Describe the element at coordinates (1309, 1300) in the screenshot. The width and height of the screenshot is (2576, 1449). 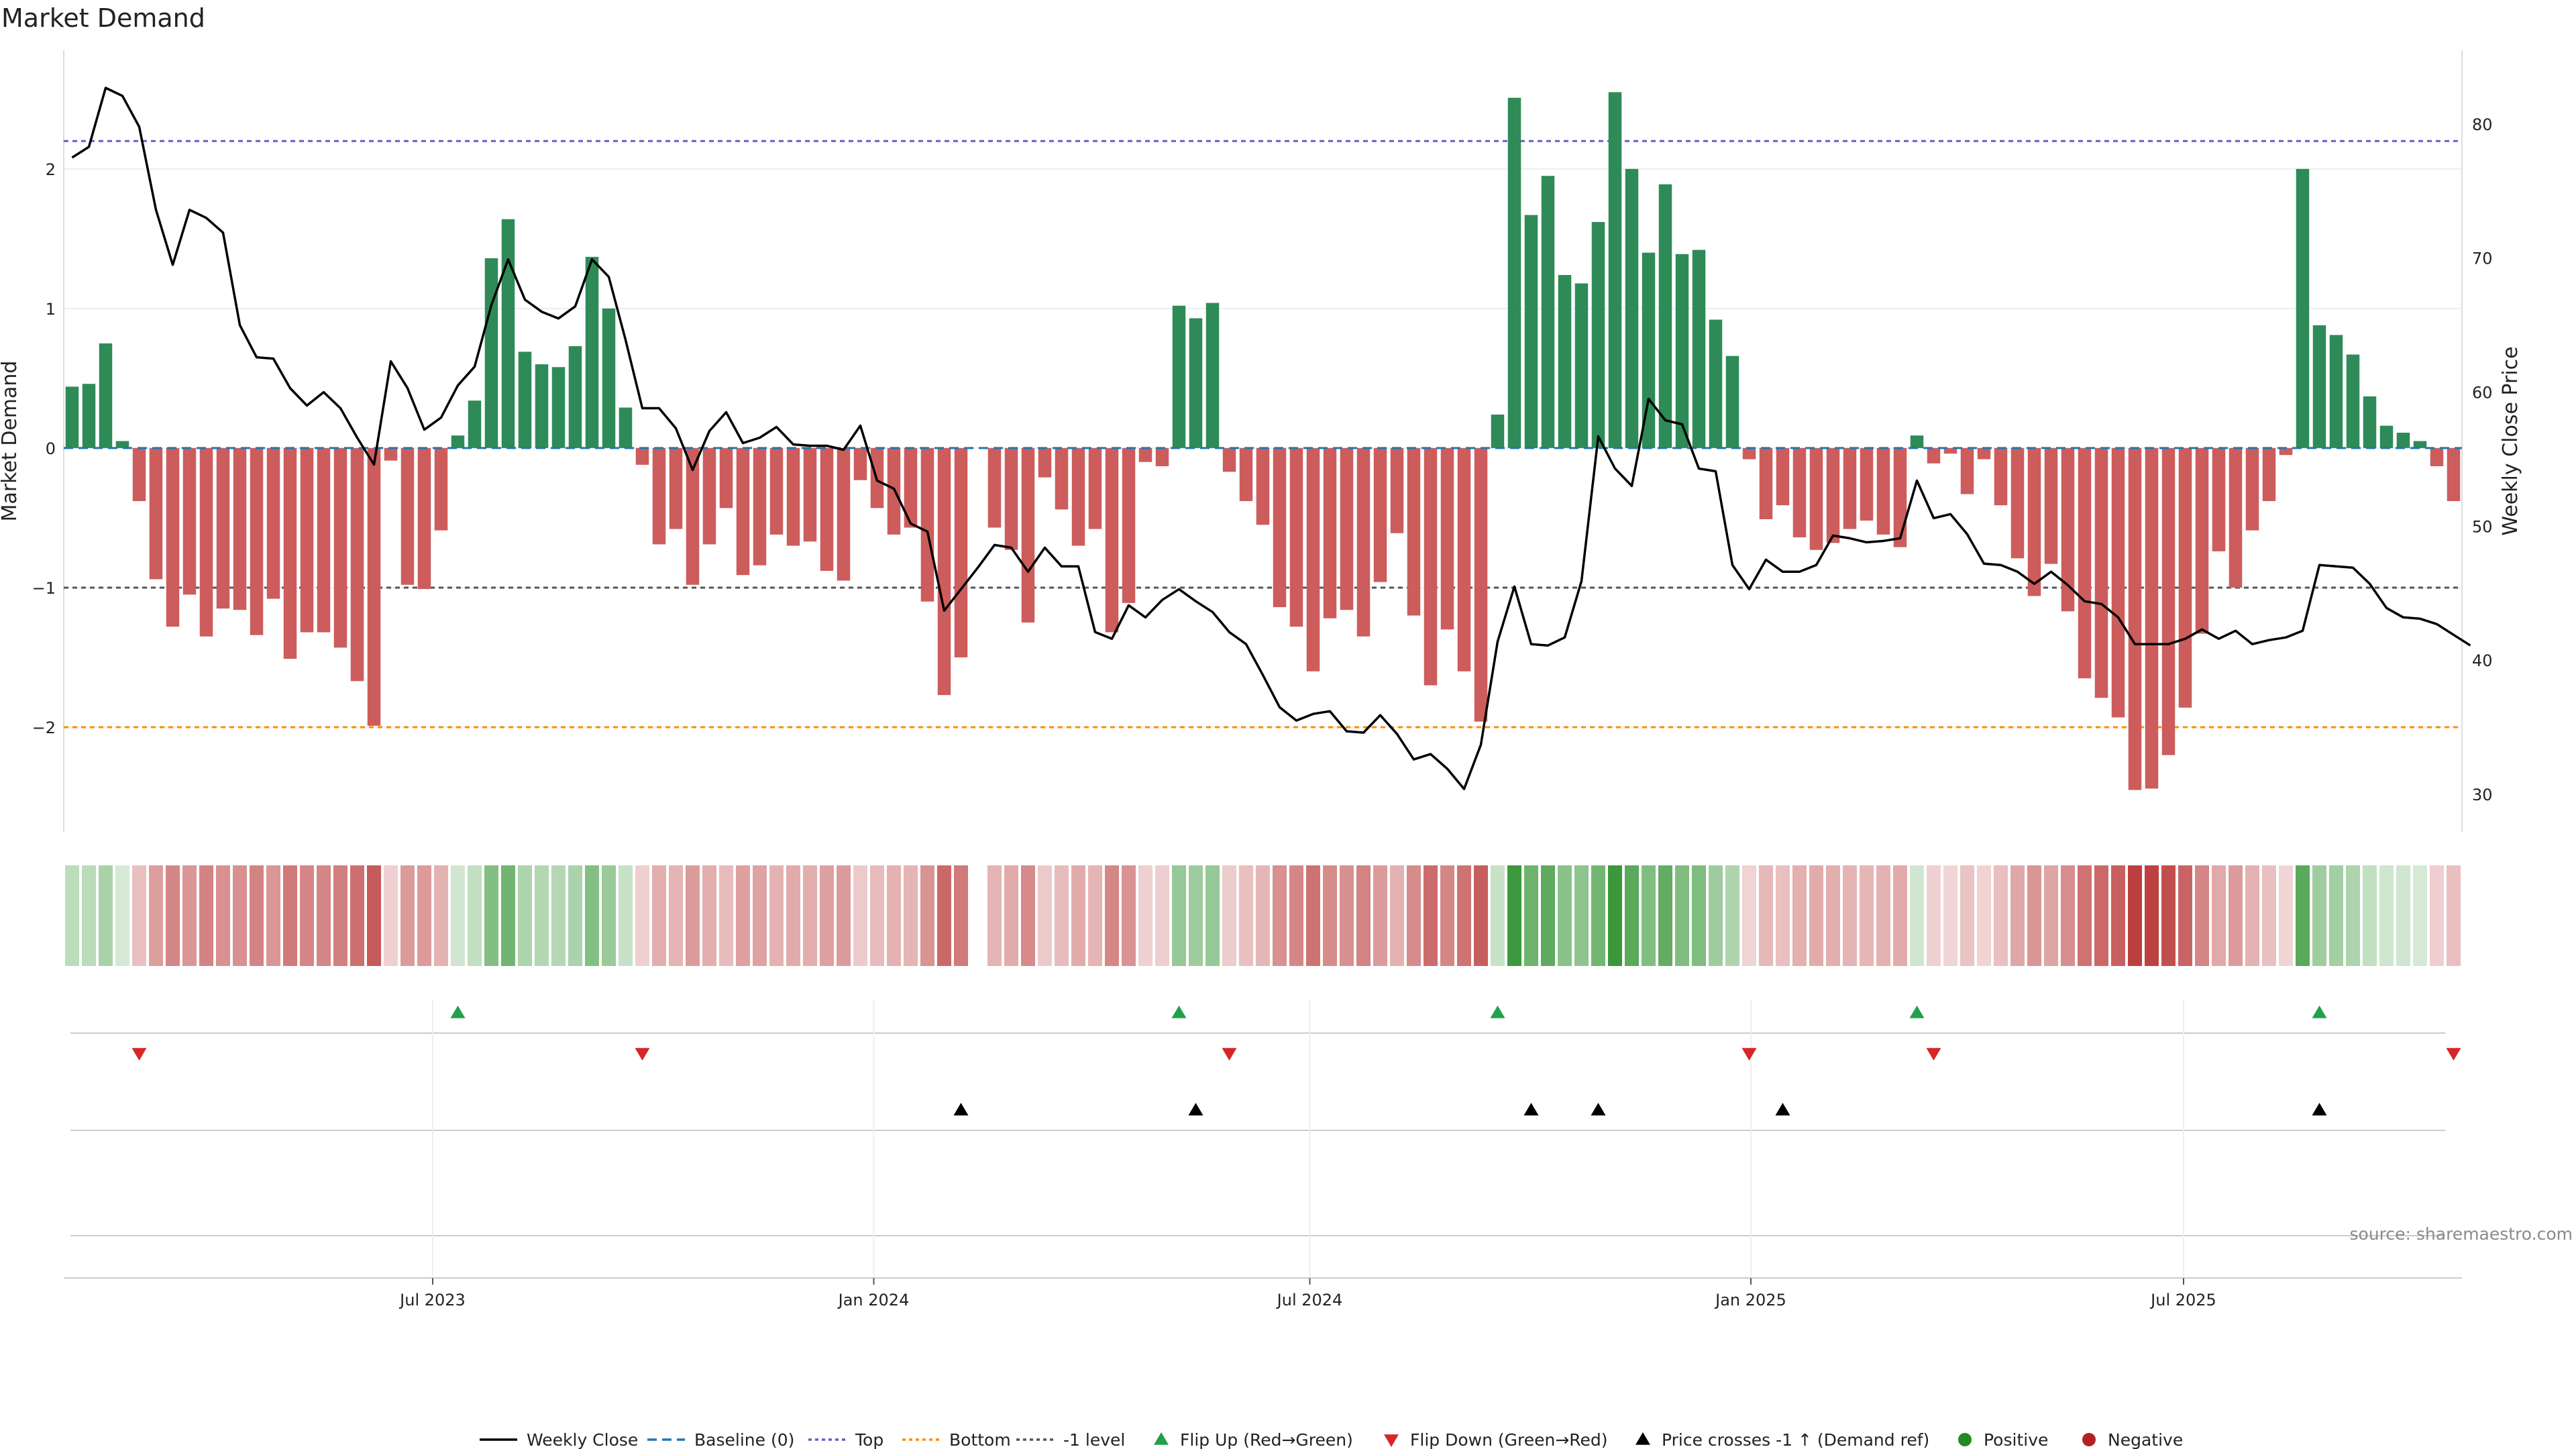
I see `x-tick-label: Jul 2024` at that location.